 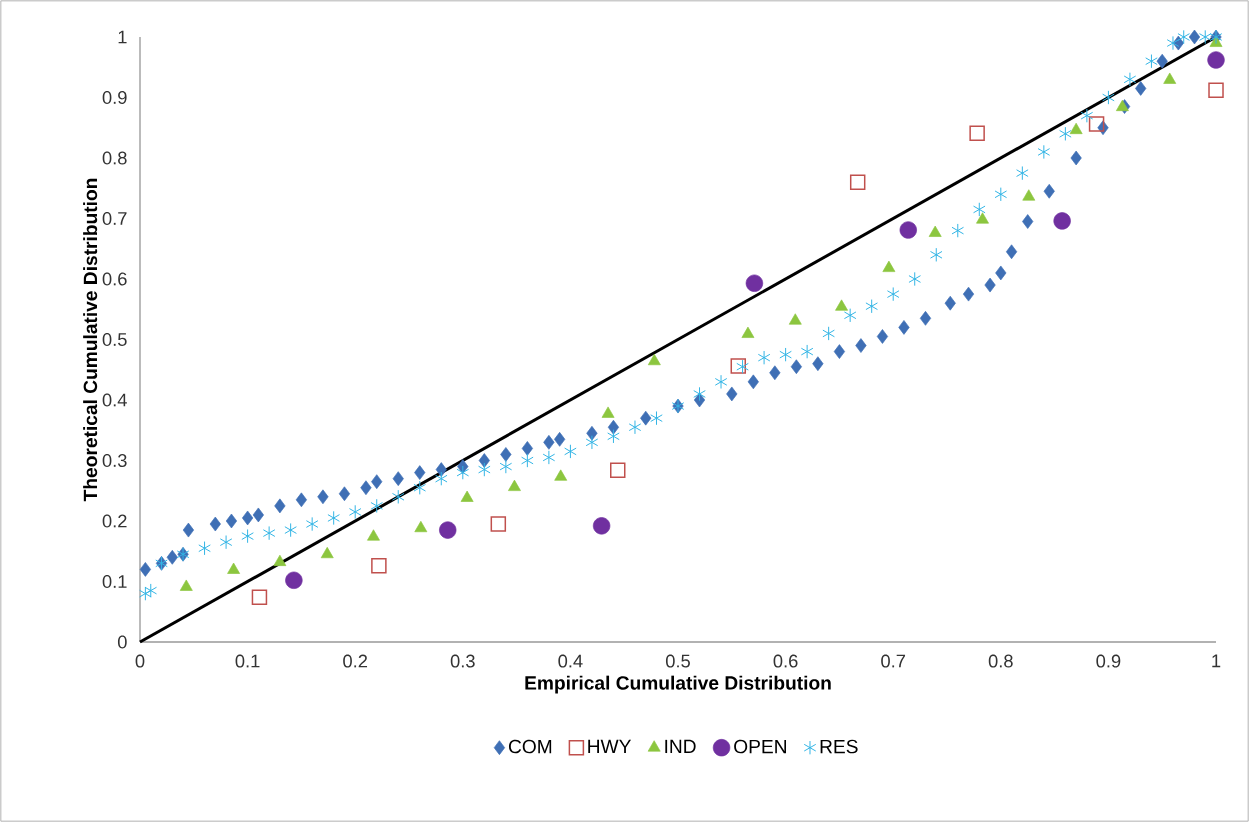 I want to click on y-tick-label: 0.1, so click(x=114, y=581).